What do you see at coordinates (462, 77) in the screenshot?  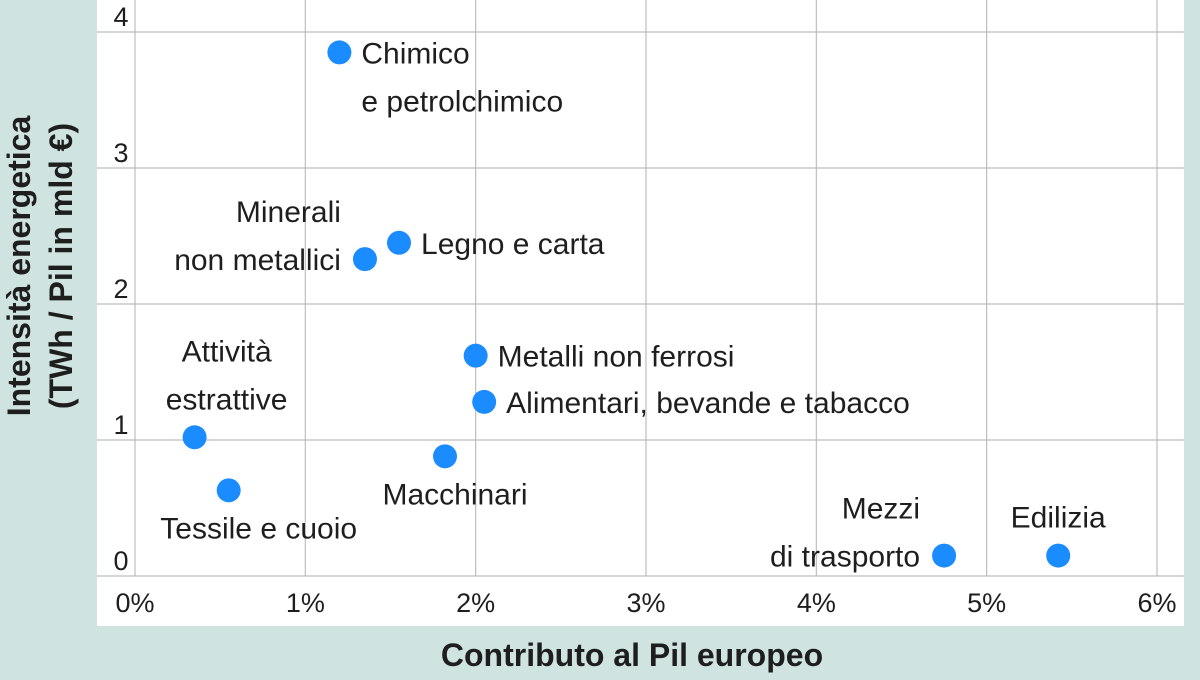 I see `point-label: Chimico e petrolchimico` at bounding box center [462, 77].